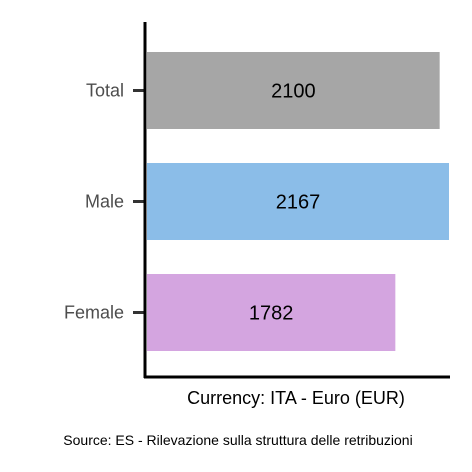 Image resolution: width=472 pixels, height=472 pixels. I want to click on bar-value-label-female: 1782, so click(271, 314).